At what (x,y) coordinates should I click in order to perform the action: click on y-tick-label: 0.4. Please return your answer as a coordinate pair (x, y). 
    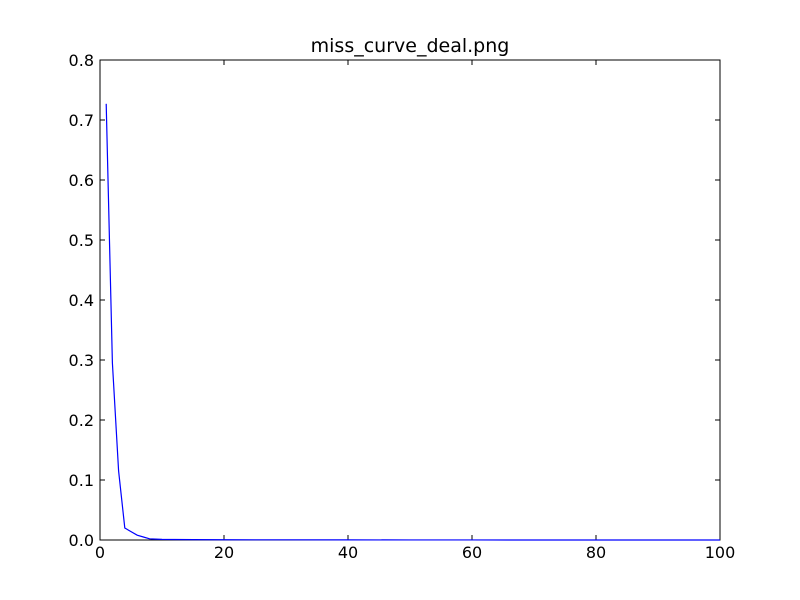
    Looking at the image, I should click on (81, 300).